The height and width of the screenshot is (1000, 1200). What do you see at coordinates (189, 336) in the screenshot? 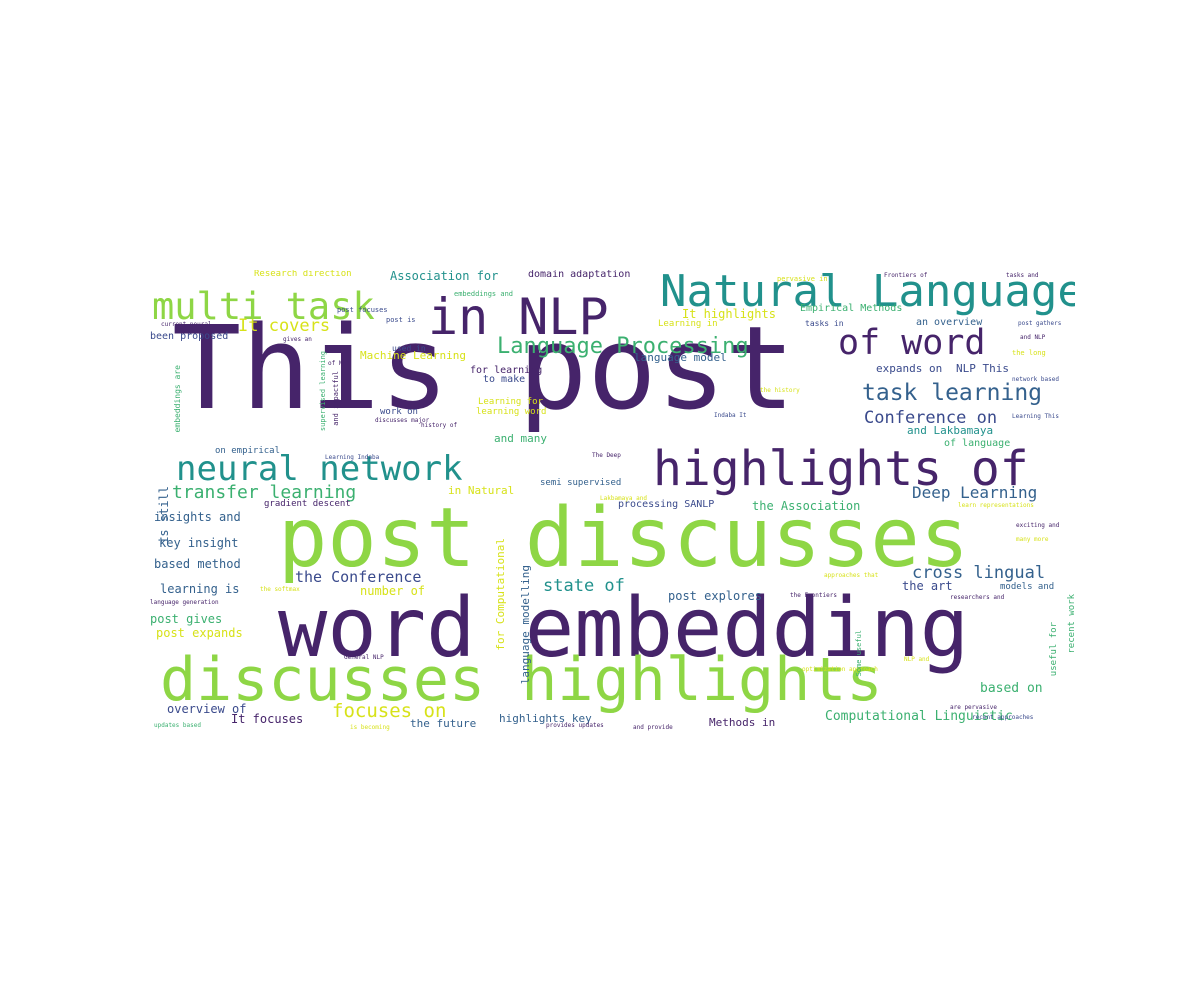
I see `cloud-word: been proposed` at bounding box center [189, 336].